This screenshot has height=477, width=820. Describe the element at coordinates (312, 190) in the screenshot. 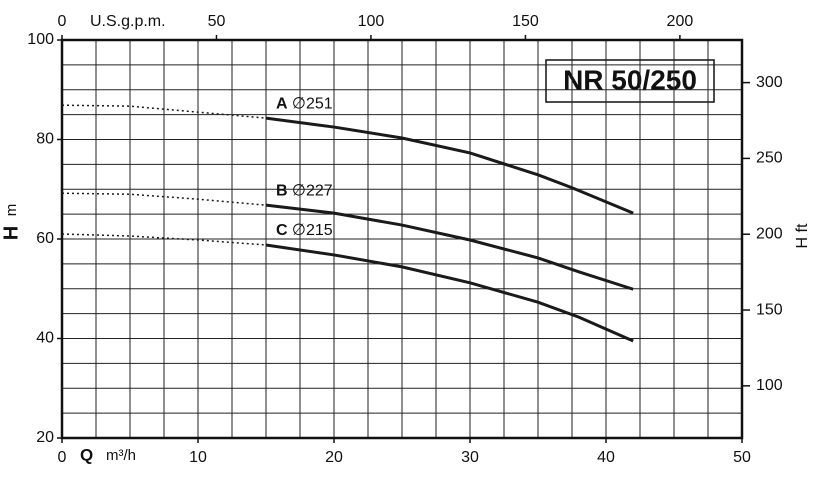

I see `curve-diameter: ∅227` at that location.